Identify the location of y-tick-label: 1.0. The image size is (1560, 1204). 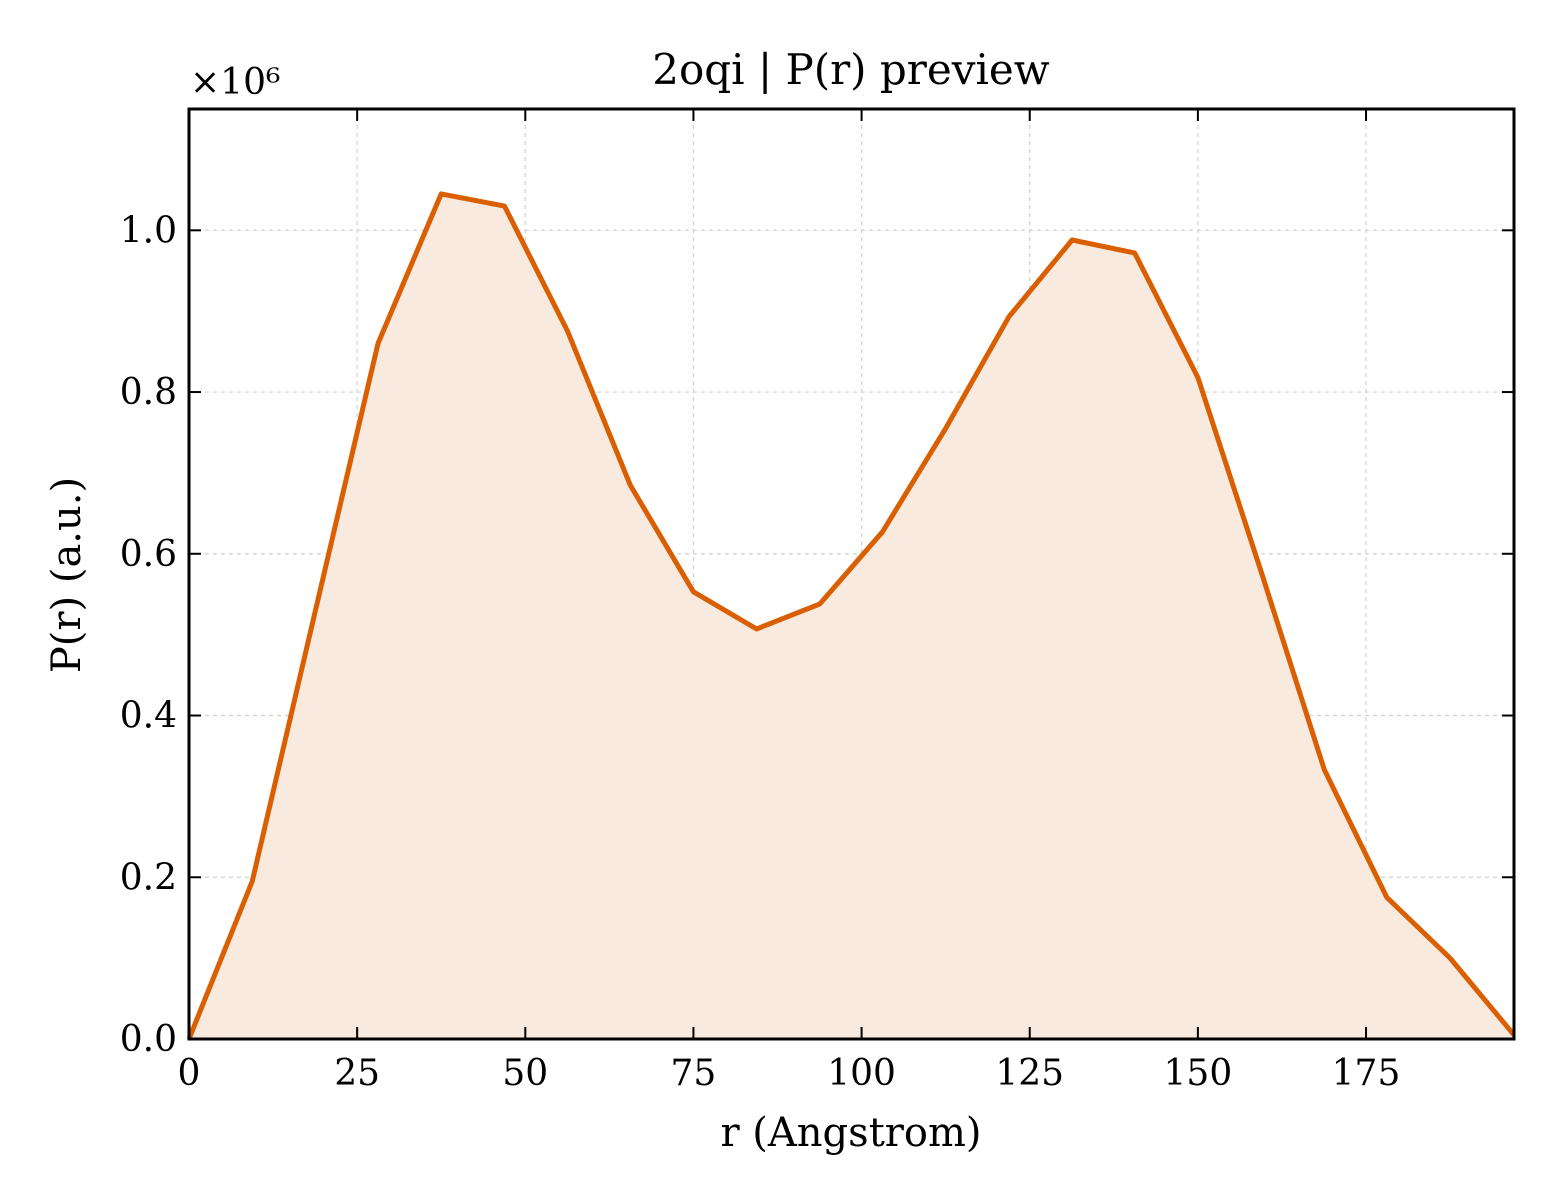
(148, 230).